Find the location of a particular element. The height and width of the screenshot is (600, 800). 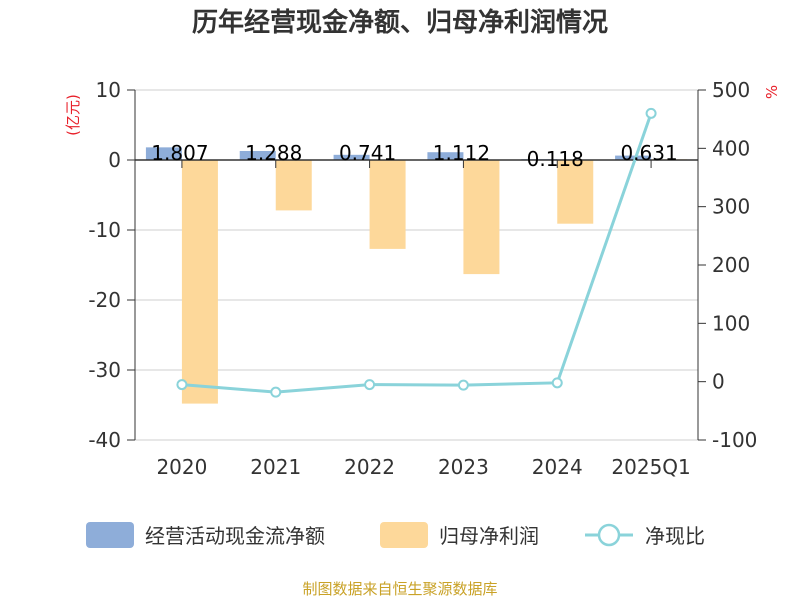

legend-item: 净现比 is located at coordinates (645, 535).